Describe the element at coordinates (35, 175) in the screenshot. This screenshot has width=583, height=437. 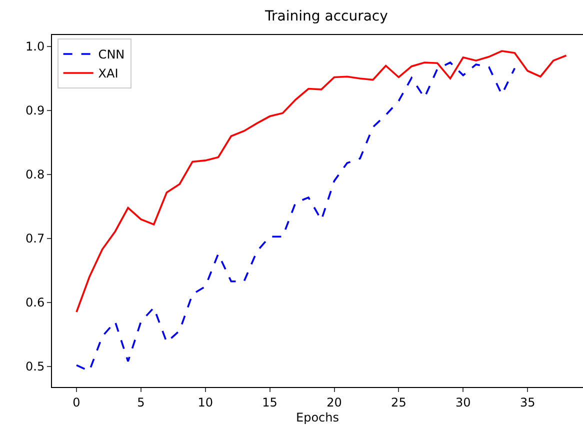
I see `y-tick-label: 0.8` at that location.